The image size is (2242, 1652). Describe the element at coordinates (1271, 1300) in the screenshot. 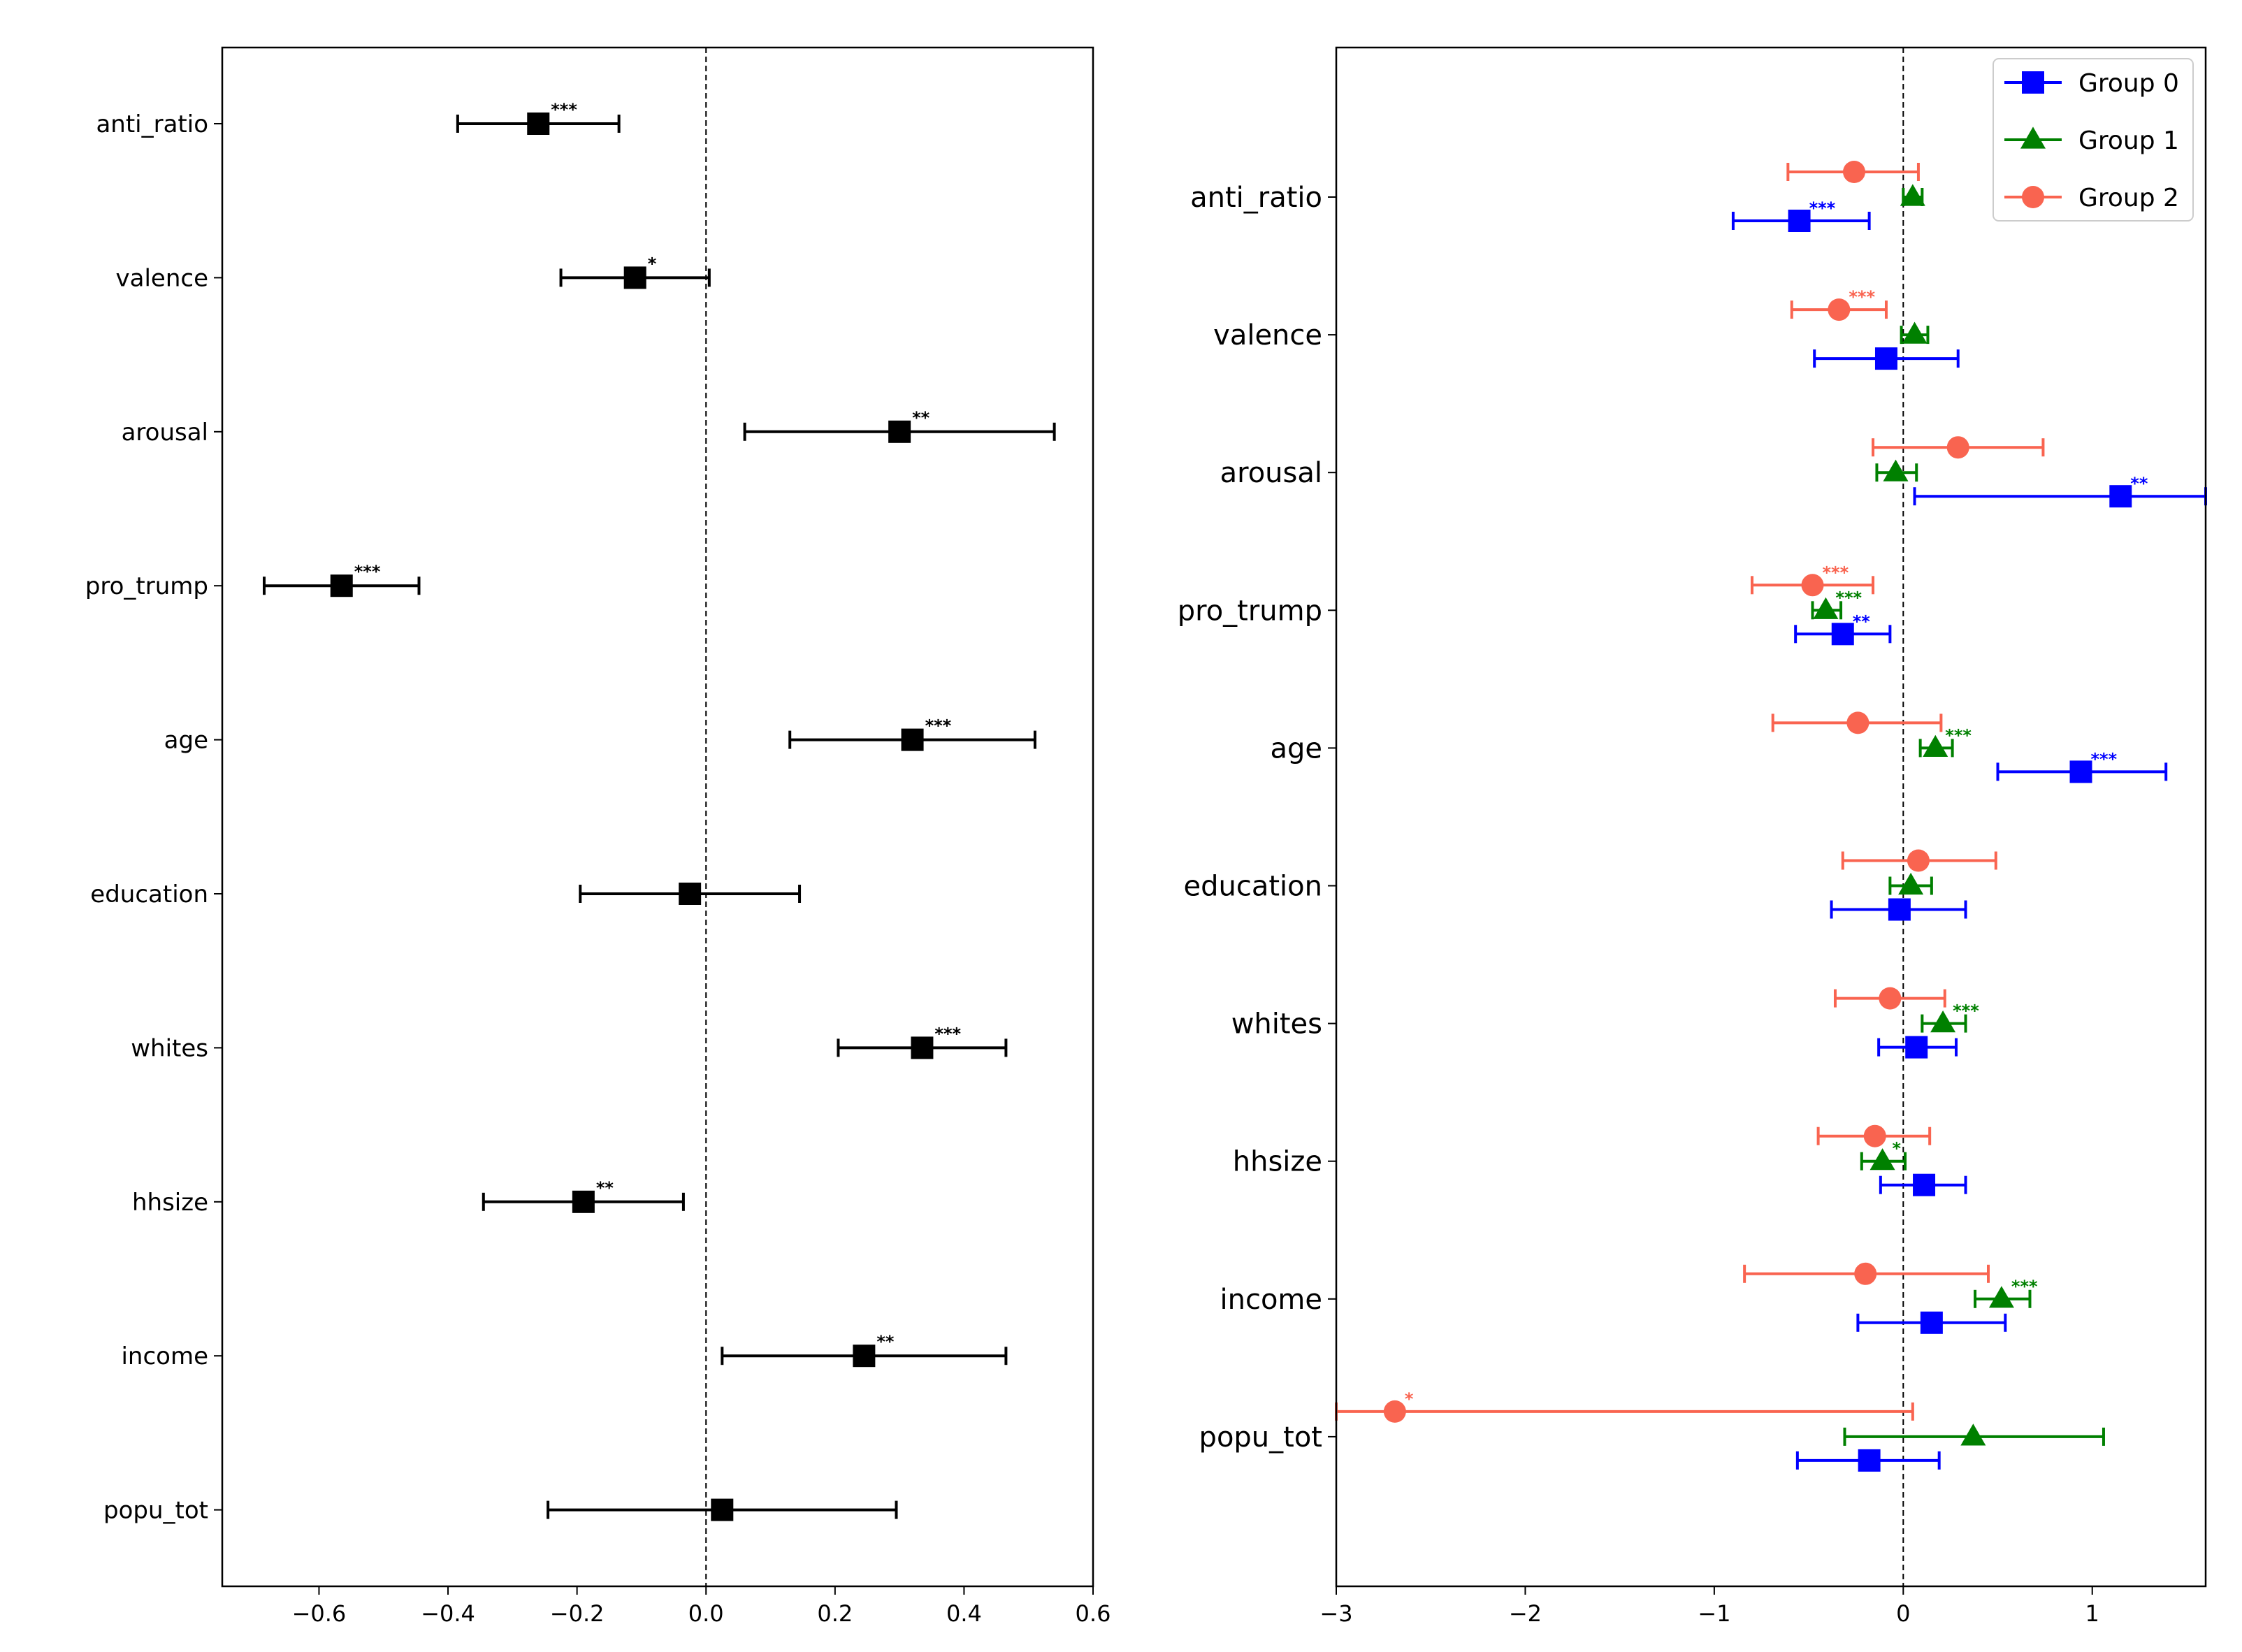

I see `y-tick-label-income: income` at that location.